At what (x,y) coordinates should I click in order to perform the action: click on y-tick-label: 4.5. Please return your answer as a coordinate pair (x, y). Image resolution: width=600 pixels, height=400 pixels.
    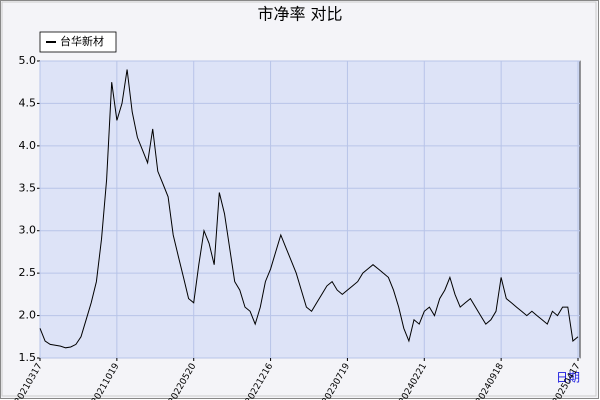
    Looking at the image, I should click on (28, 102).